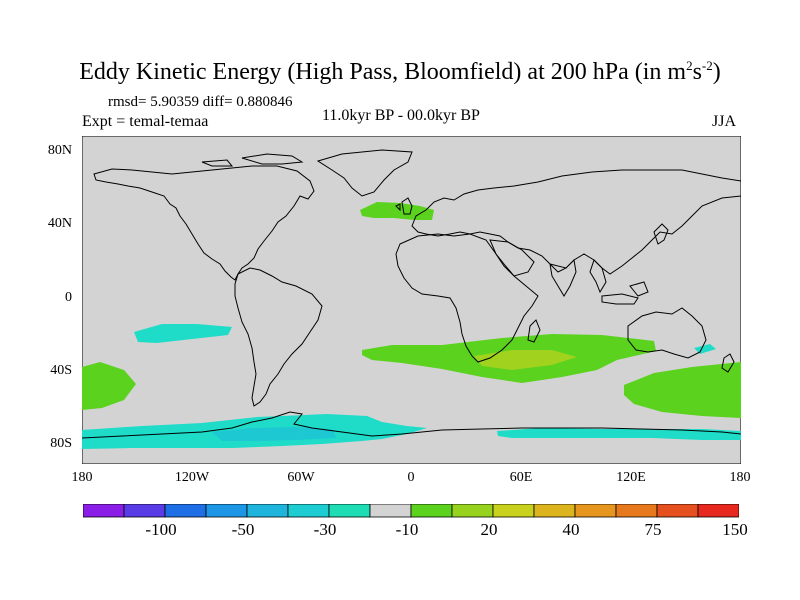 This screenshot has width=800, height=600. What do you see at coordinates (705, 349) in the screenshot?
I see `anomaly-tasman` at bounding box center [705, 349].